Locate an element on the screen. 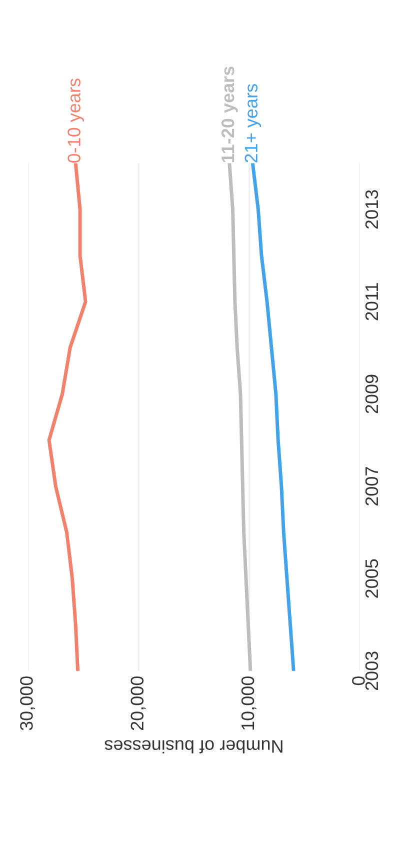 This screenshot has width=409, height=846. x-tick-label: 10,000 is located at coordinates (248, 703).